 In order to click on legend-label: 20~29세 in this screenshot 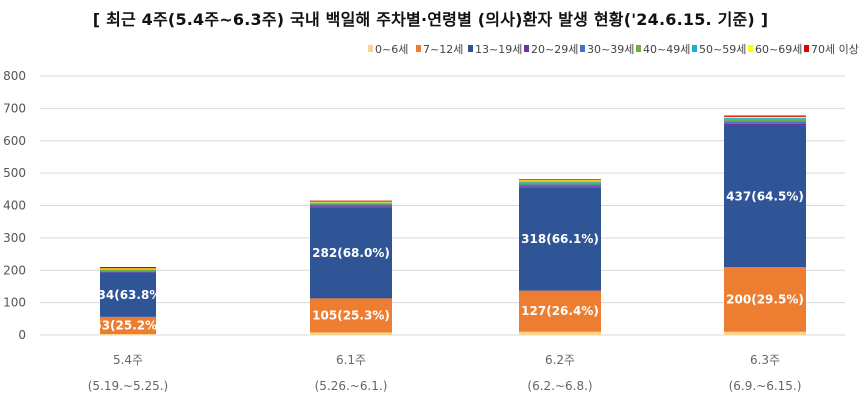, I will do `click(554, 49)`.